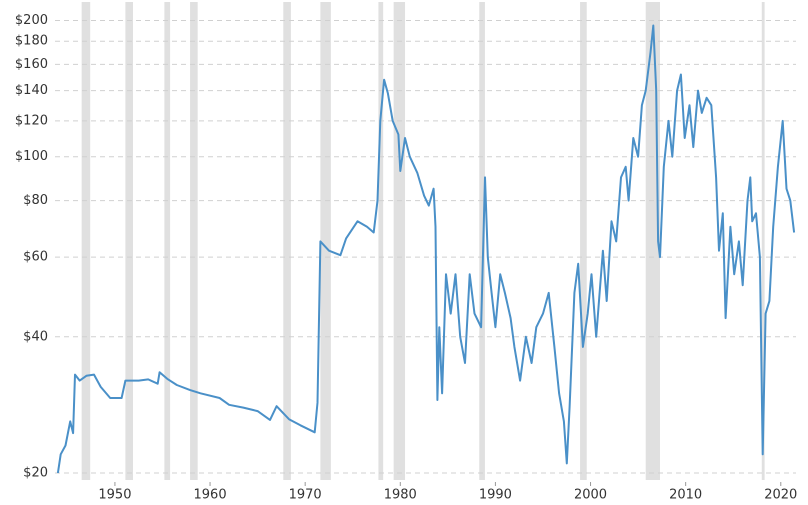 The width and height of the screenshot is (808, 505). Describe the element at coordinates (31, 90) in the screenshot. I see `y-tick-label: $140` at that location.